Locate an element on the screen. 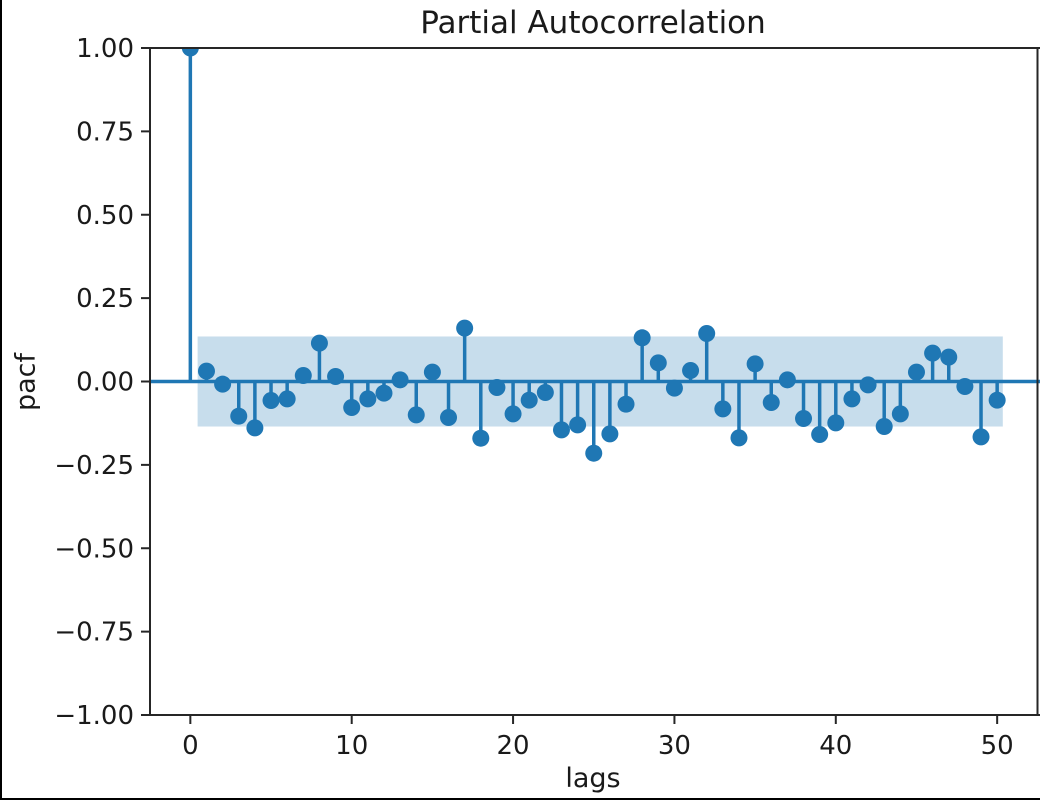  x-tick-label-2: 20 is located at coordinates (513, 746).